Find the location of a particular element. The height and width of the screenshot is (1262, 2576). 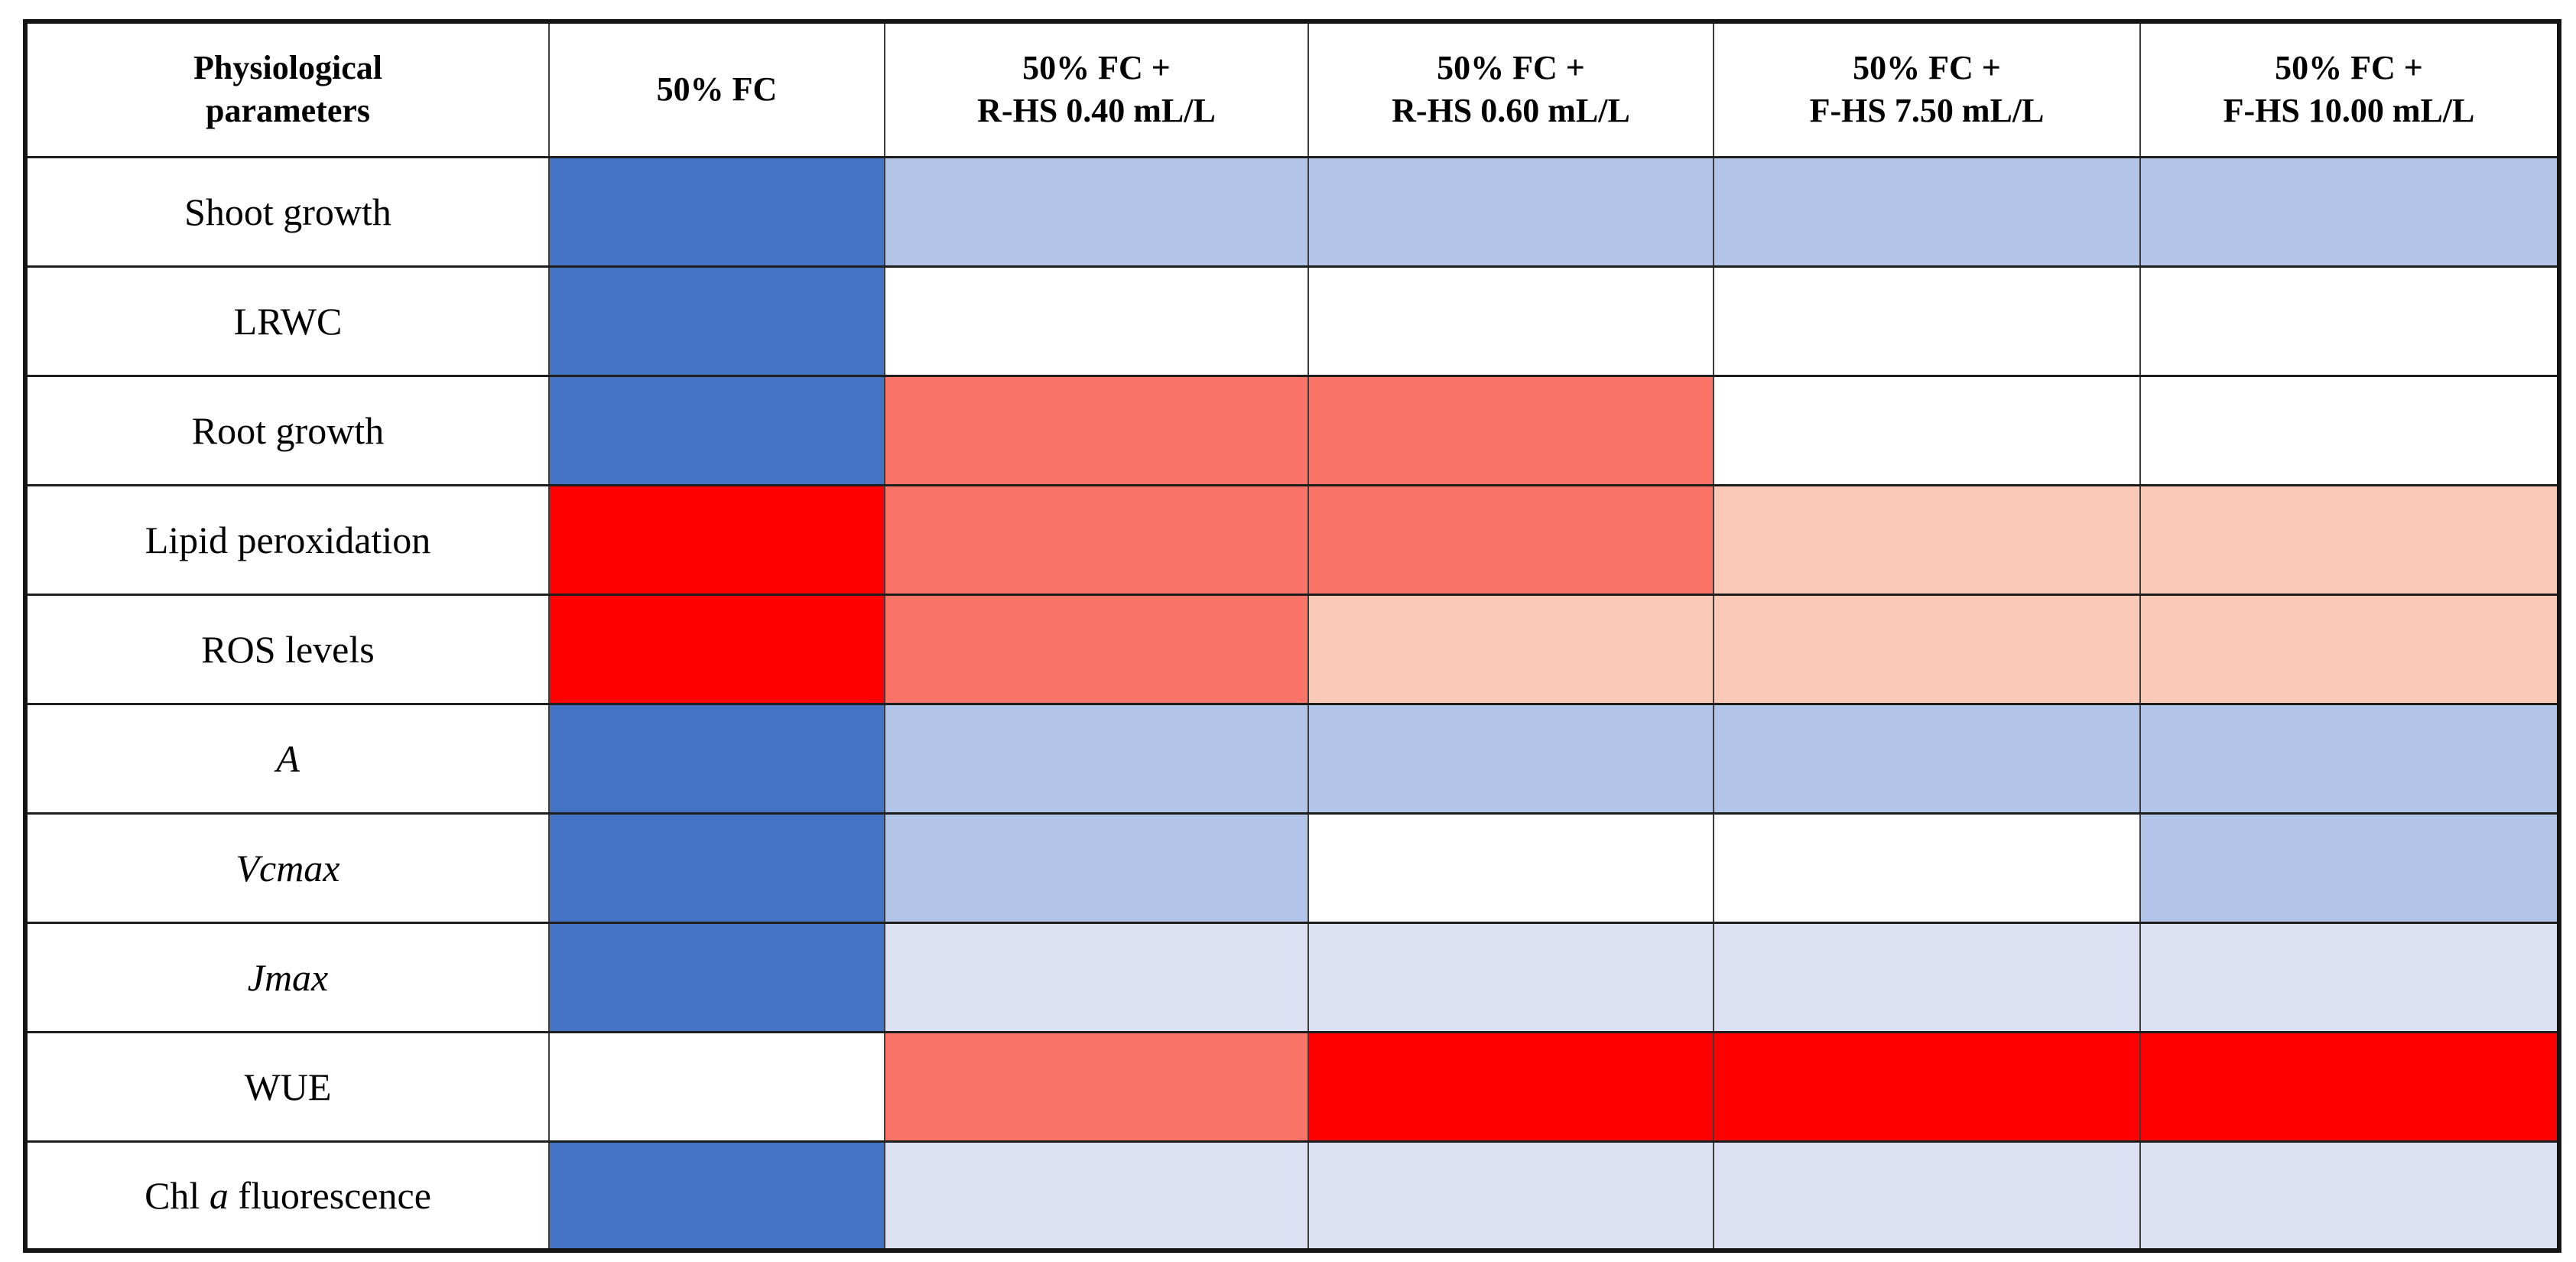

row-label: Root growth is located at coordinates (287, 430).